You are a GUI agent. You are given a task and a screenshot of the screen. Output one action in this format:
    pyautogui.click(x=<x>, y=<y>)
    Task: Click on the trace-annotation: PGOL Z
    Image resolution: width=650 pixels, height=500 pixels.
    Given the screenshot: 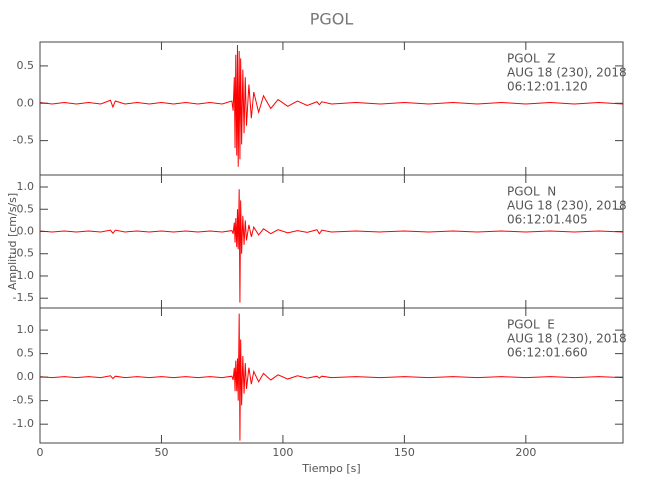 What is the action you would take?
    pyautogui.click(x=531, y=59)
    